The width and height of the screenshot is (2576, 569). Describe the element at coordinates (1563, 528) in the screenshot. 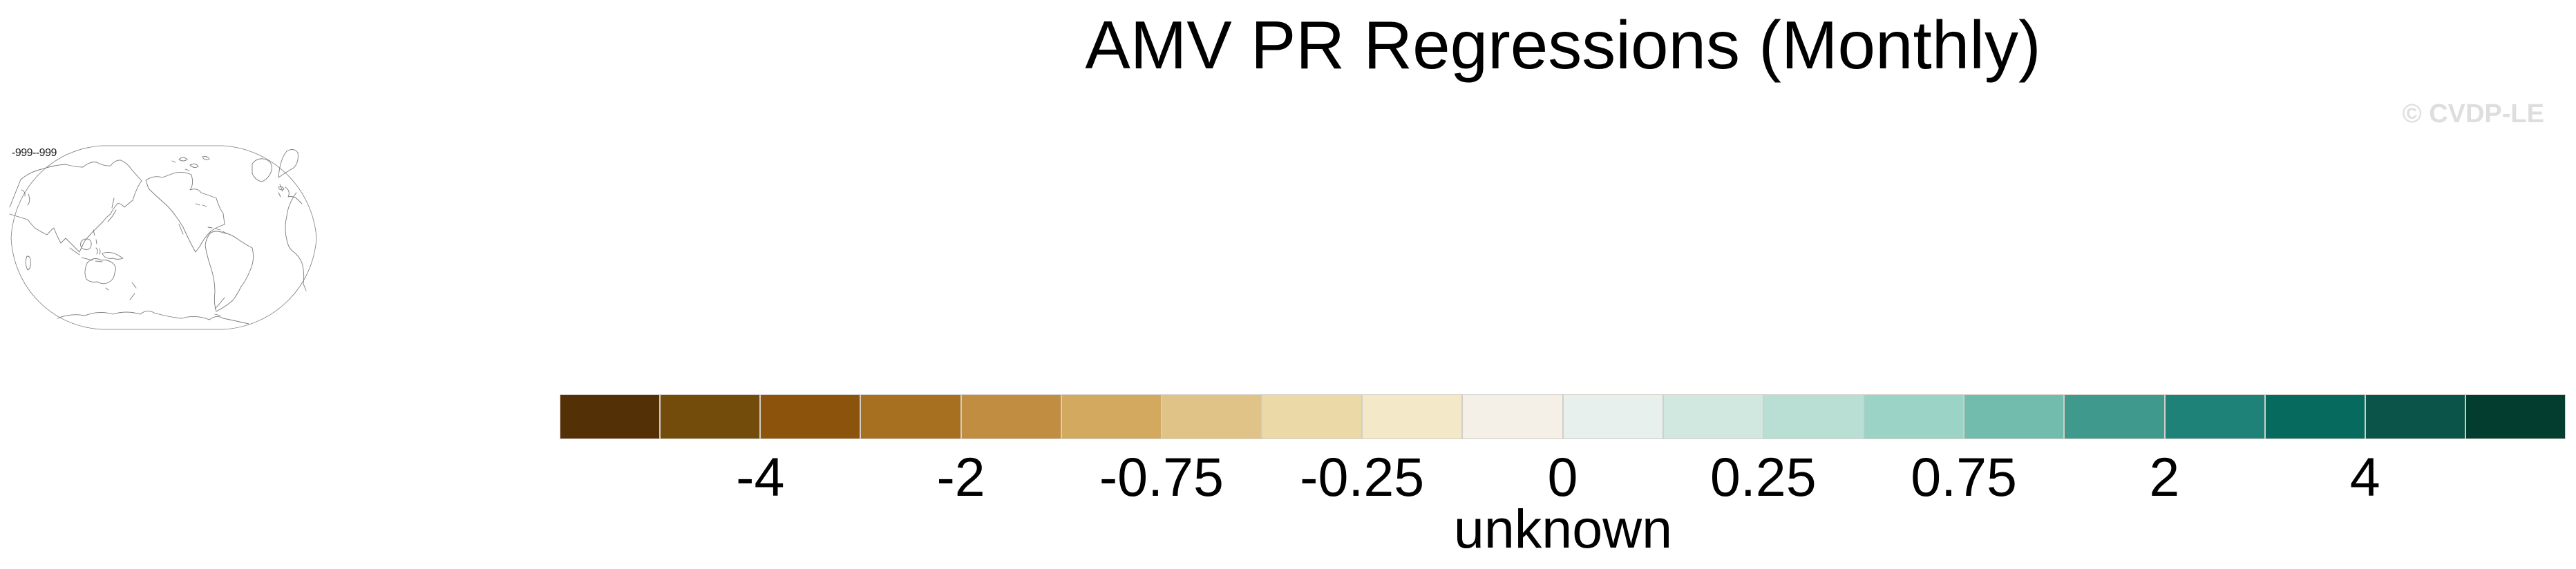

I see `colorbar-units-label: unknown` at that location.